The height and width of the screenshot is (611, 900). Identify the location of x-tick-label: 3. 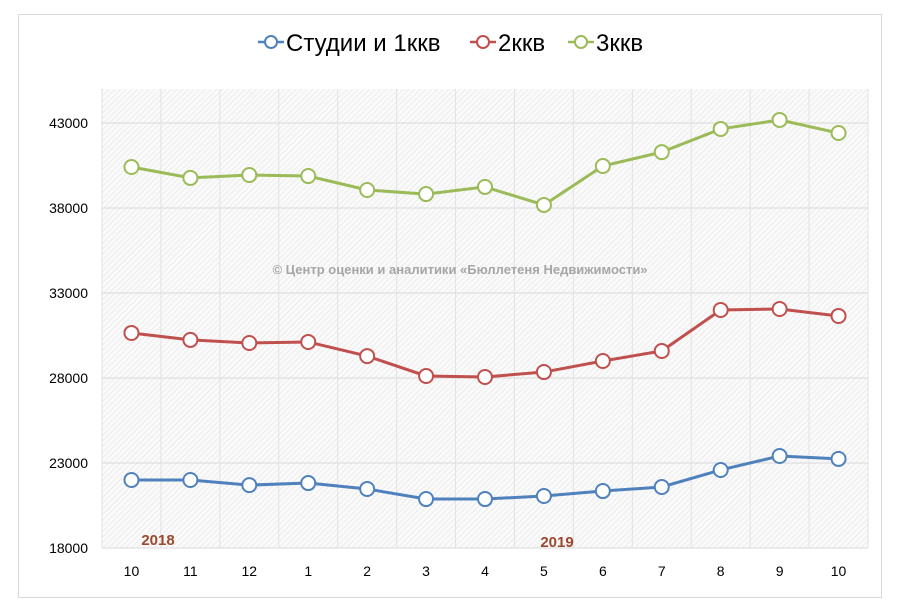
(426, 571).